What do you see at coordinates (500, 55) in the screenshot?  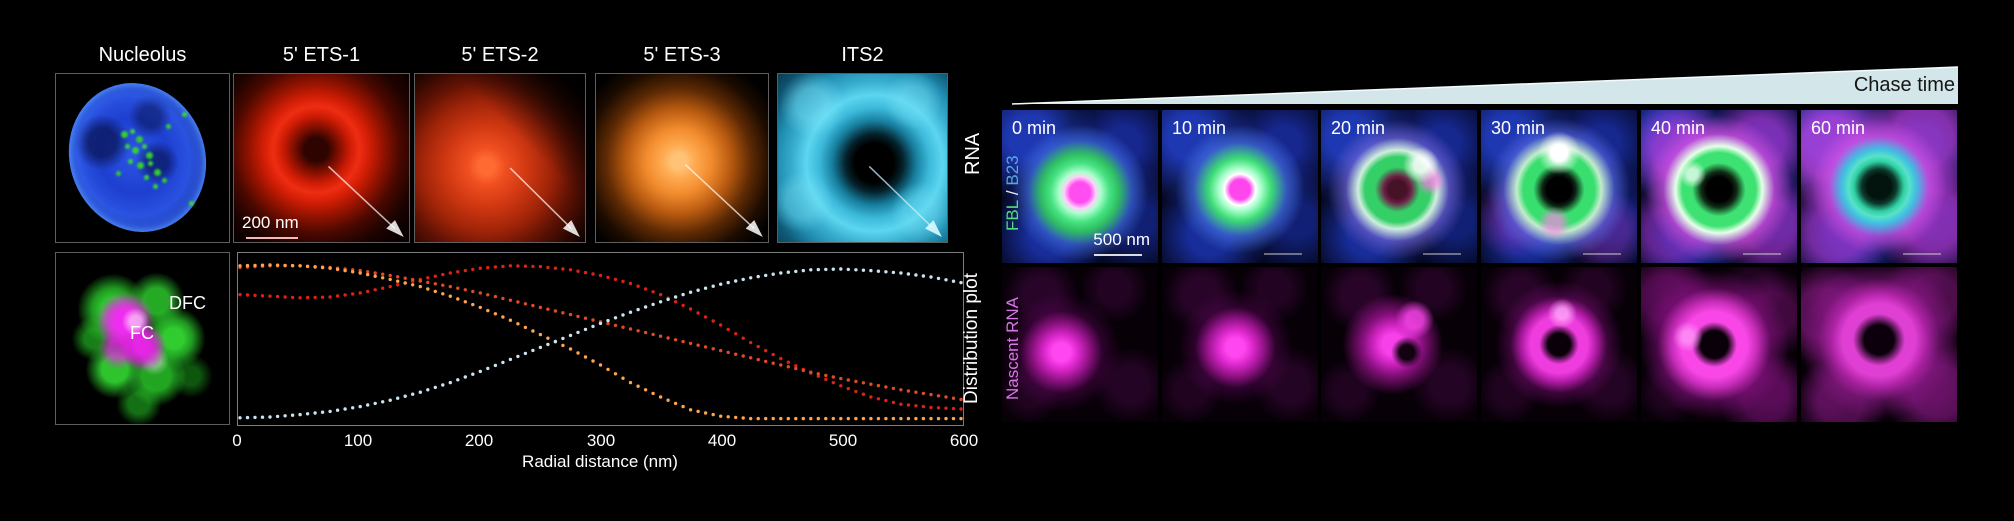 I see `column-title-5ets2: 5' ETS-2` at bounding box center [500, 55].